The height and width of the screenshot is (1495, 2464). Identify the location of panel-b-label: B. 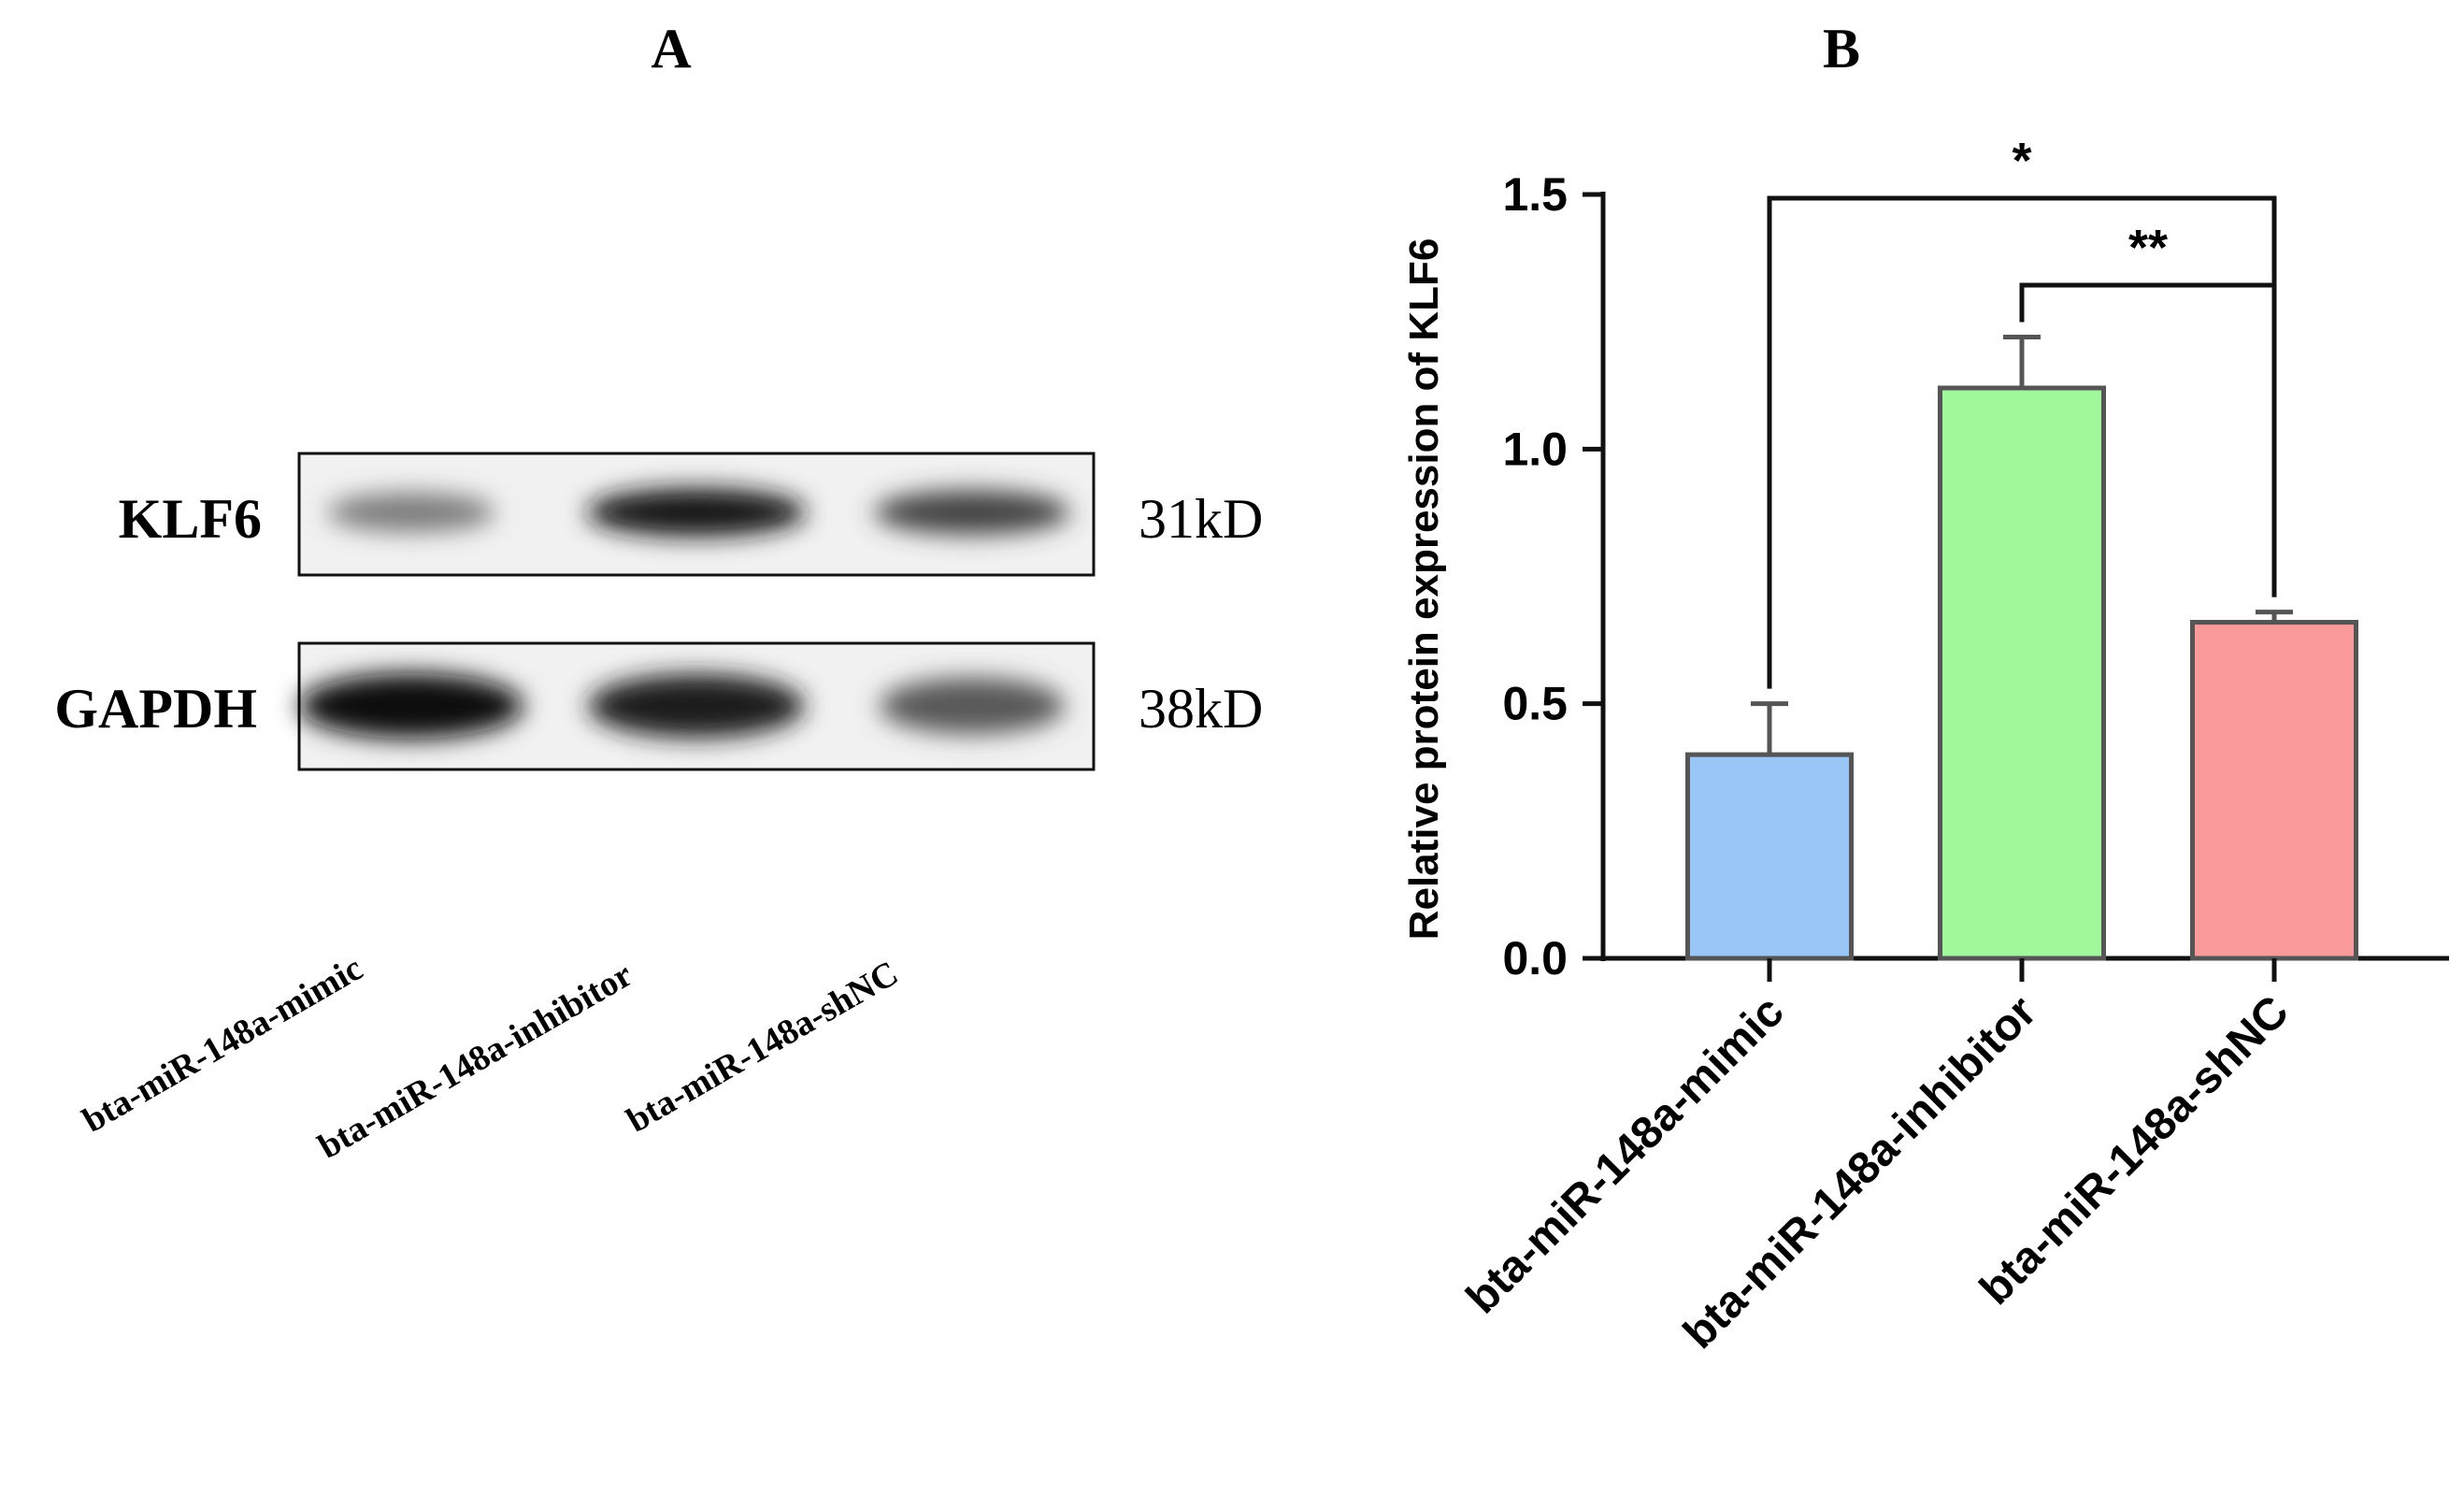
(1841, 48).